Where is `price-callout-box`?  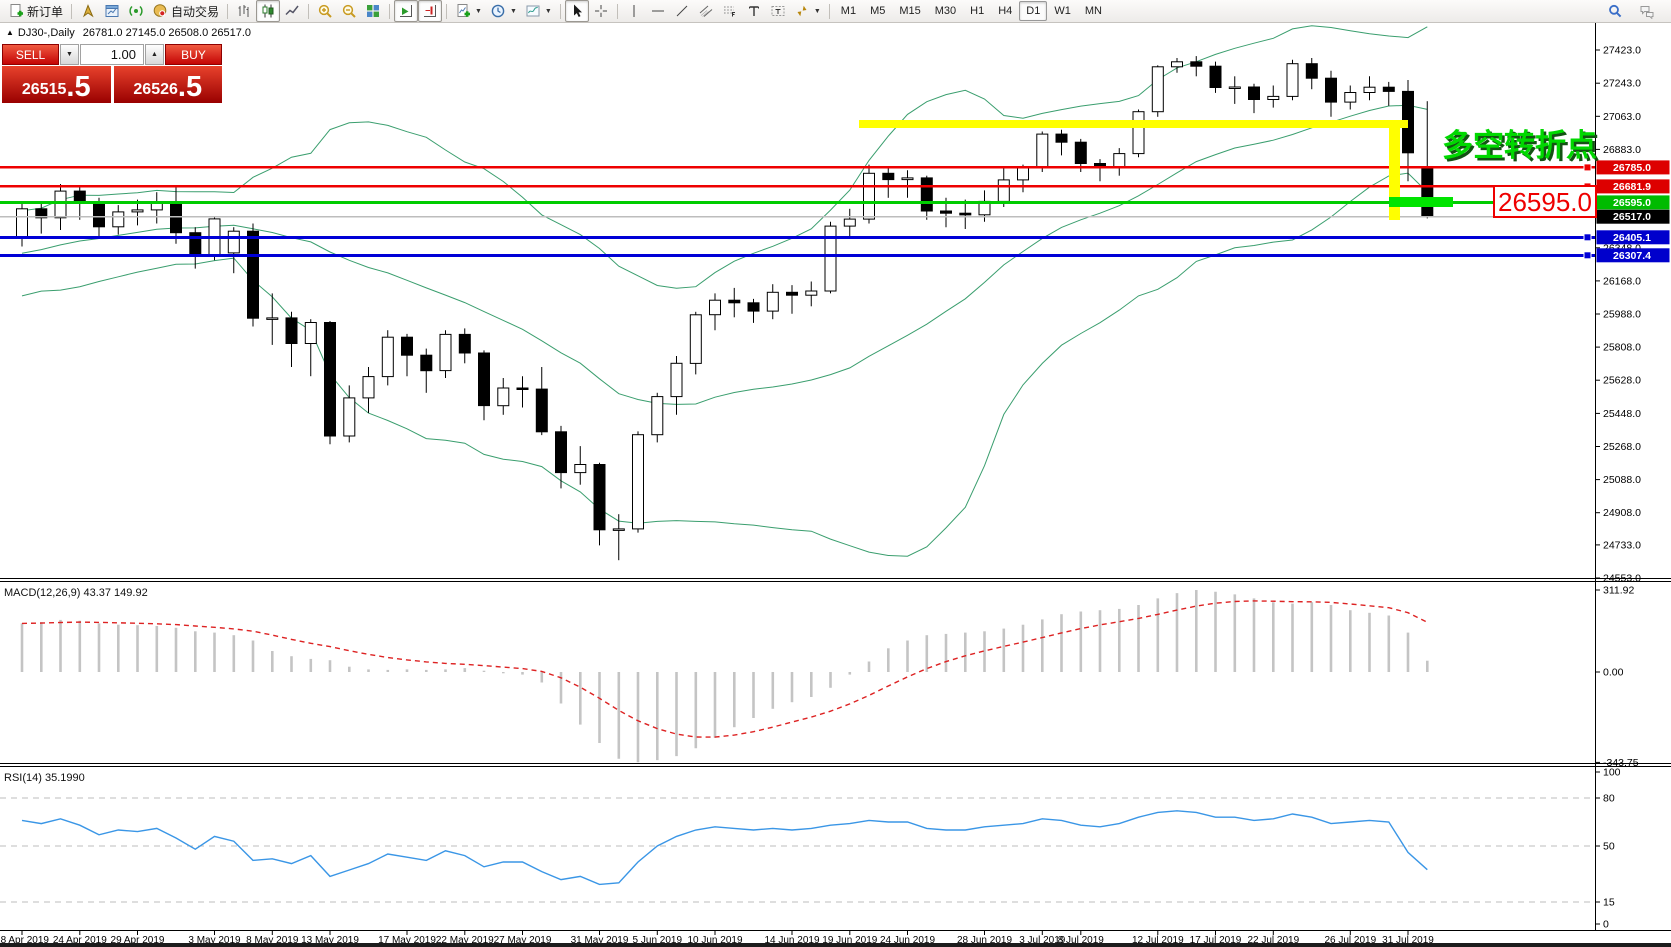 price-callout-box is located at coordinates (1545, 201).